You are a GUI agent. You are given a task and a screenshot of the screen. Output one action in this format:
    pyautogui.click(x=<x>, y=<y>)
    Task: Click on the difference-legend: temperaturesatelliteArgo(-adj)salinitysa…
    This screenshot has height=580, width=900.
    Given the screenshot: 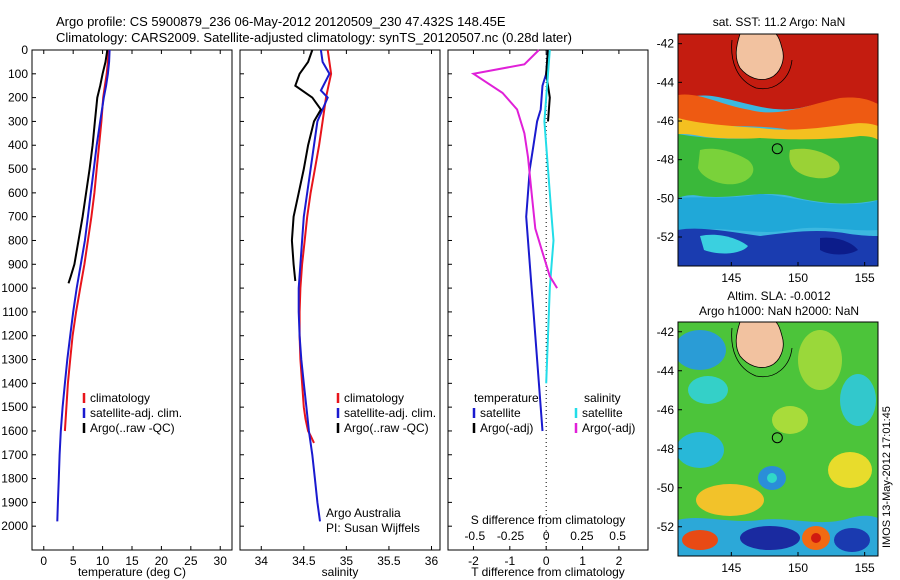 What is the action you would take?
    pyautogui.click(x=549, y=467)
    